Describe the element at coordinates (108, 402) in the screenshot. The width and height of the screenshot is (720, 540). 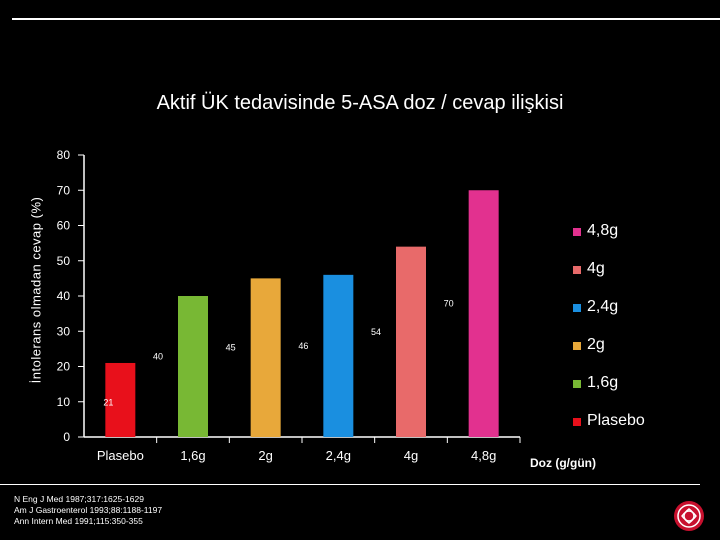
I see `data-label: 21` at that location.